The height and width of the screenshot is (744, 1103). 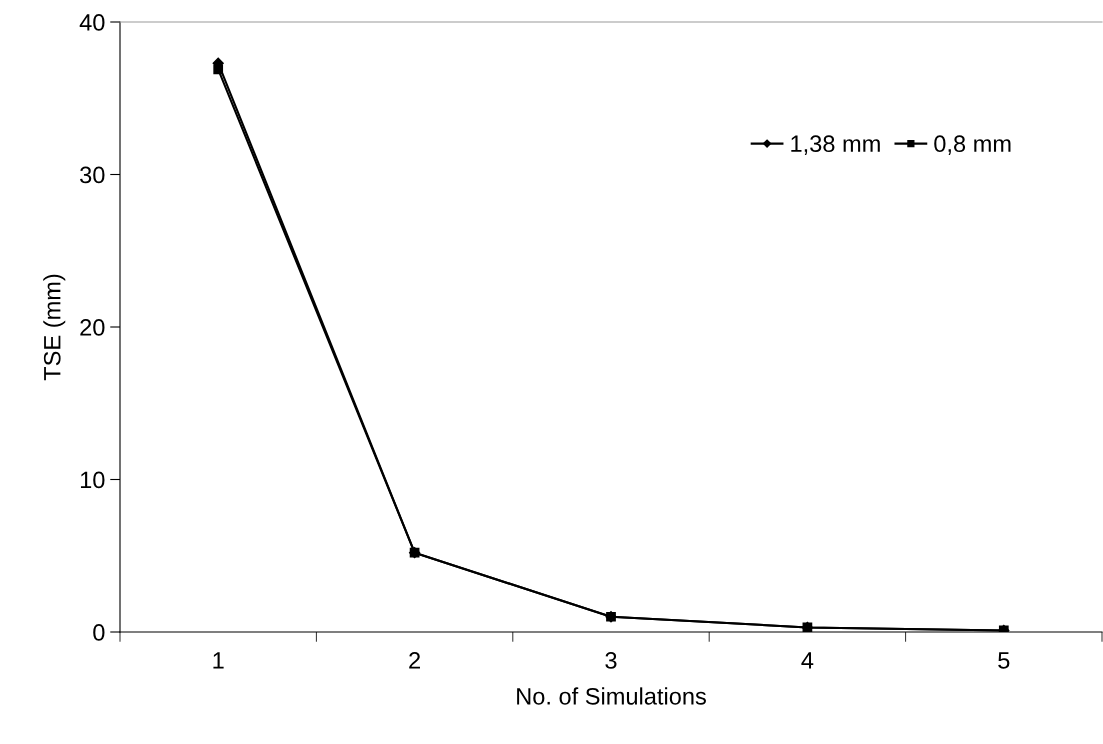 I want to click on x-axis-title: No. of Simulations, so click(x=611, y=696).